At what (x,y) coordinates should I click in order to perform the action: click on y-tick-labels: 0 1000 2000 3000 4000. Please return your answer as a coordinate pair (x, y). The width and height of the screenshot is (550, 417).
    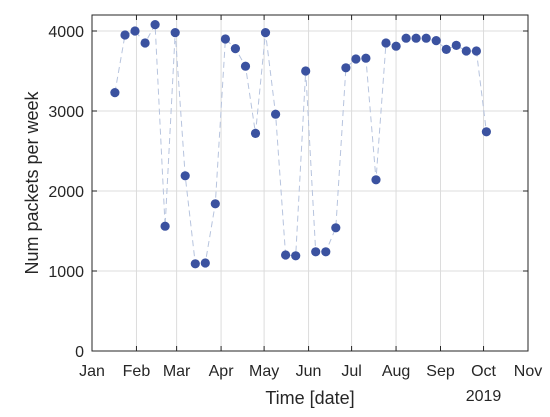
    Looking at the image, I should click on (66, 192).